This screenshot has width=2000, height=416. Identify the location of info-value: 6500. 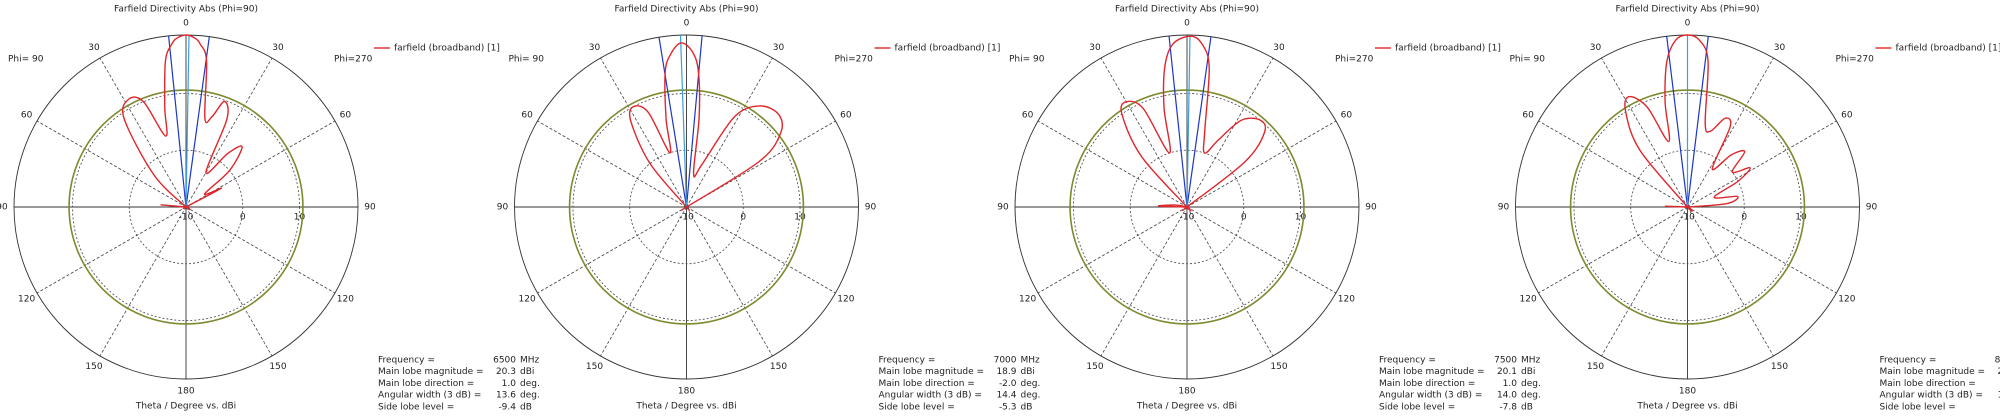
(504, 361).